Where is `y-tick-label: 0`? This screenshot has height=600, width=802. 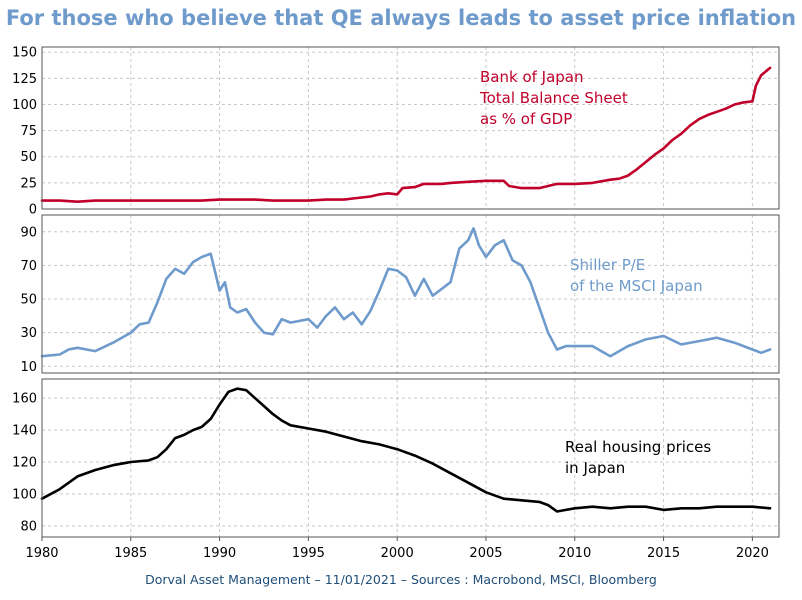 y-tick-label: 0 is located at coordinates (33, 210).